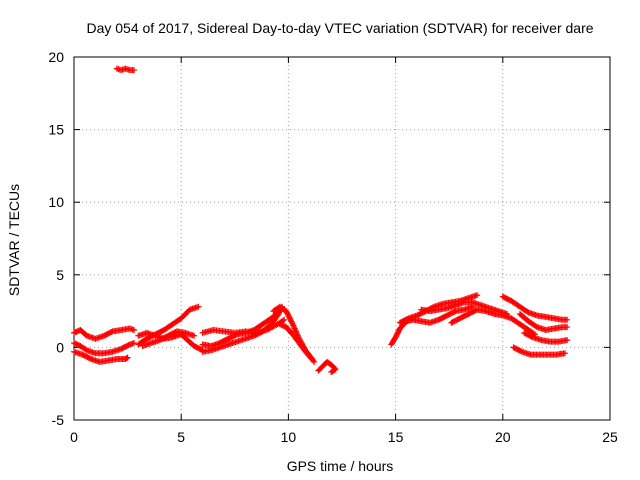  Describe the element at coordinates (58, 420) in the screenshot. I see `y-tick-label: -5` at that location.